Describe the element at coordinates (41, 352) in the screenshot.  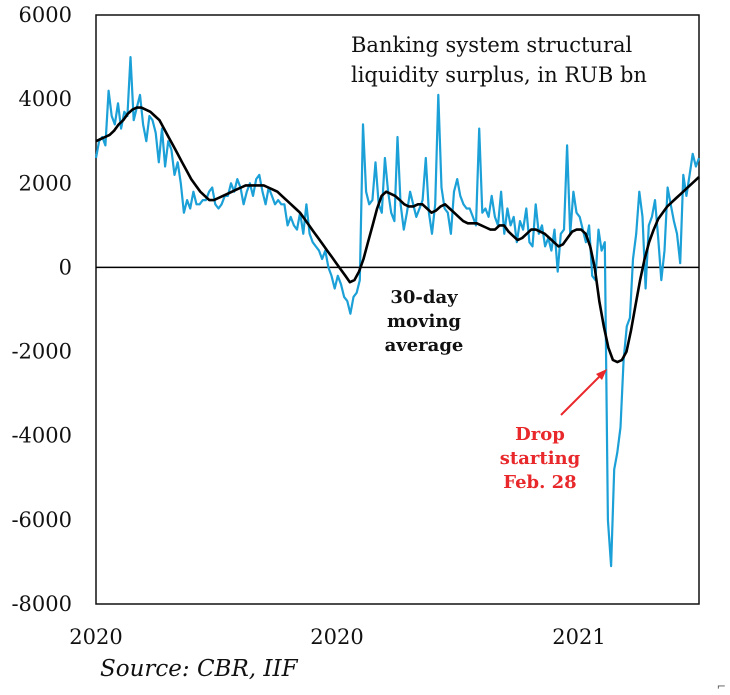
I see `y-tick-label: -2000` at that location.